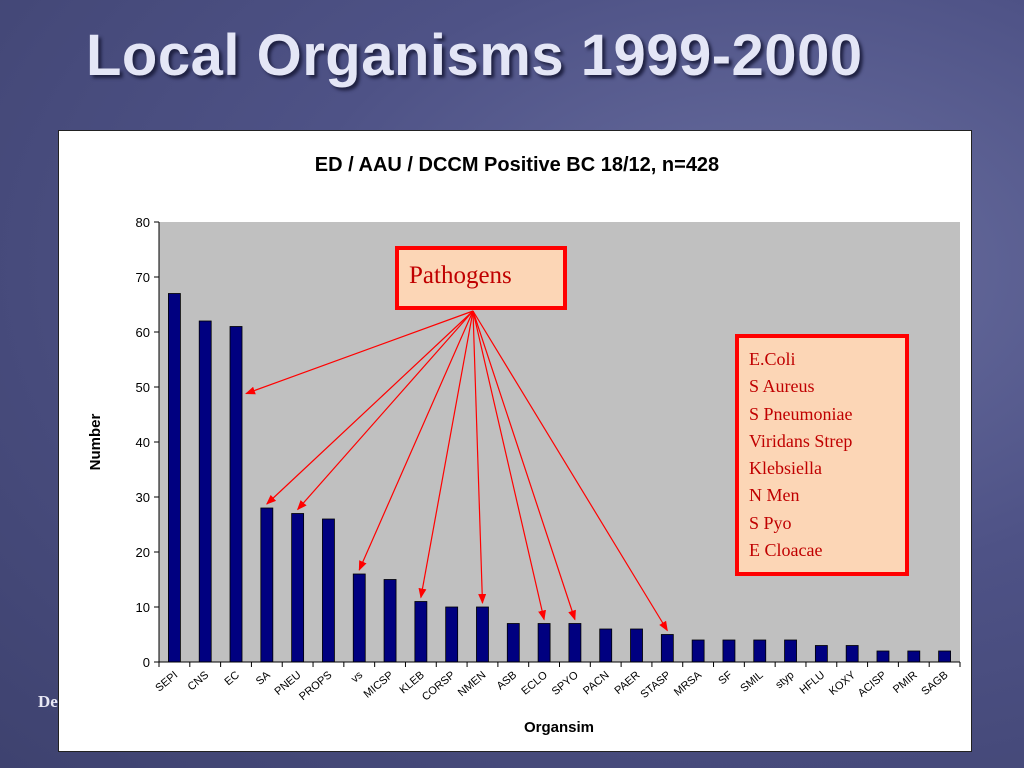  Describe the element at coordinates (359, 352) in the screenshot. I see `arrow-to-ec` at that location.